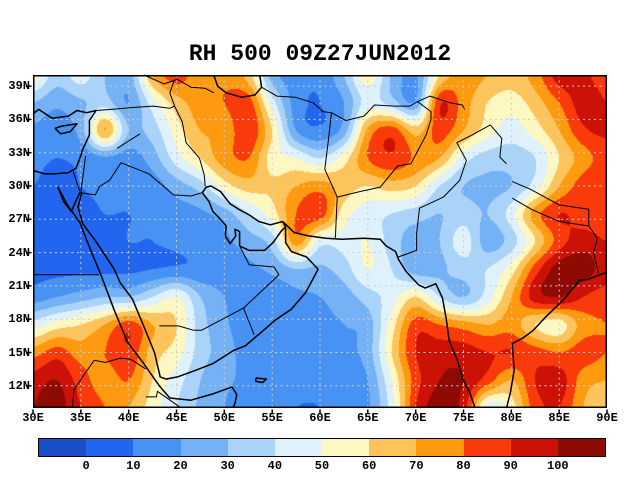 The image size is (640, 480). Describe the element at coordinates (369, 466) in the screenshot. I see `colorbar-tick-label: 60` at that location.